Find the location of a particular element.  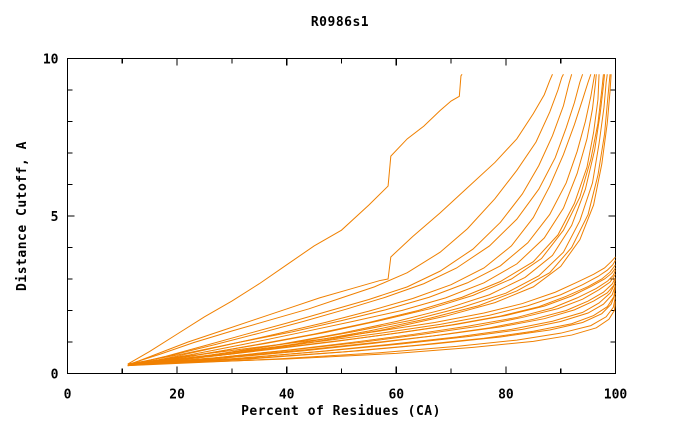

x-tick-label: 100 is located at coordinates (616, 395).